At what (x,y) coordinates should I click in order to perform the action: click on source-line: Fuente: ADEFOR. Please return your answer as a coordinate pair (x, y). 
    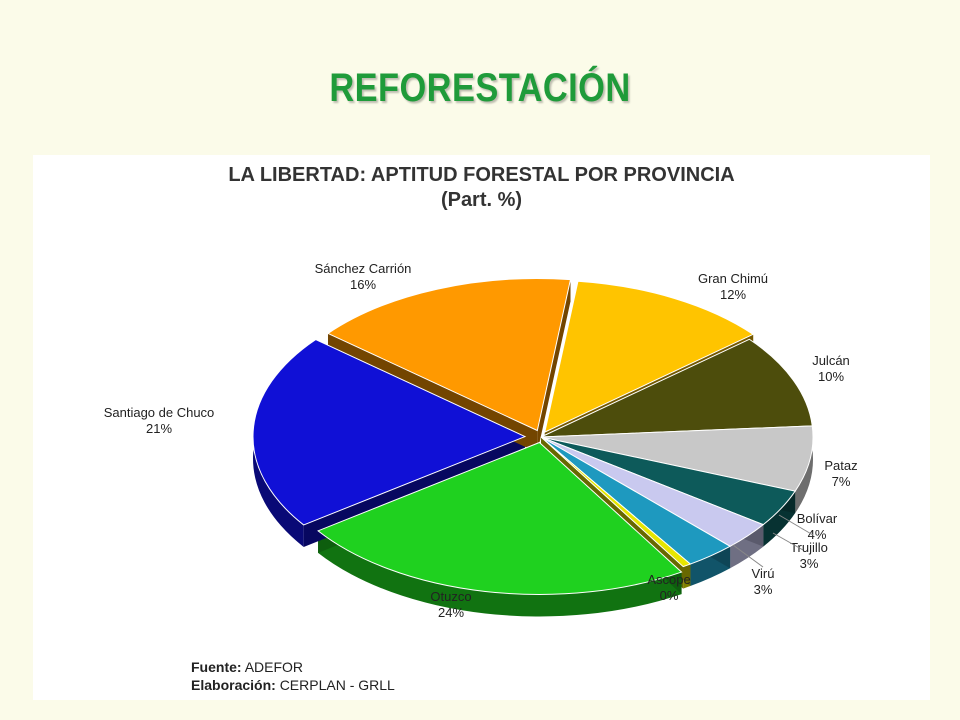
    Looking at the image, I should click on (293, 667).